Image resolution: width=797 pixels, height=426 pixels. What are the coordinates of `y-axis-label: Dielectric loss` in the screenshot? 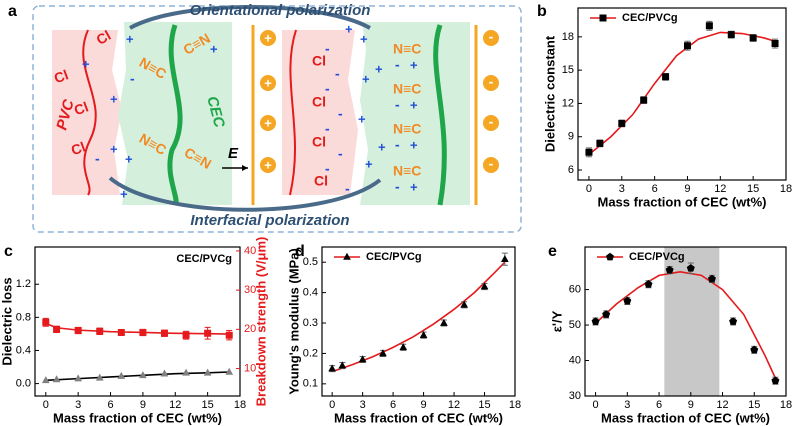 It's located at (7, 321).